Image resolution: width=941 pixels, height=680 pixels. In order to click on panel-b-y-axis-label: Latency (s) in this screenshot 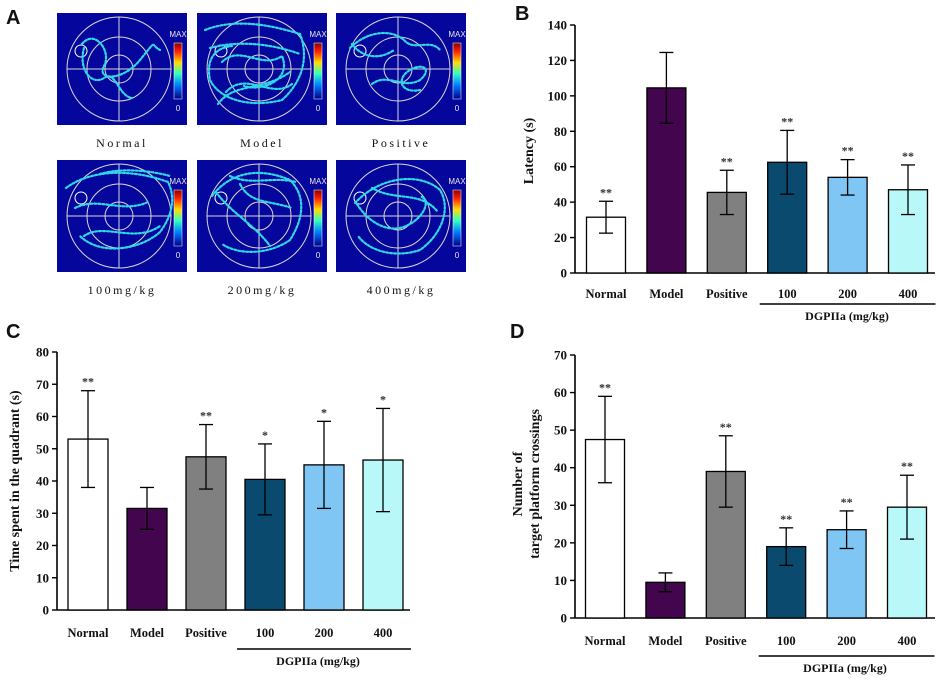, I will do `click(529, 150)`.